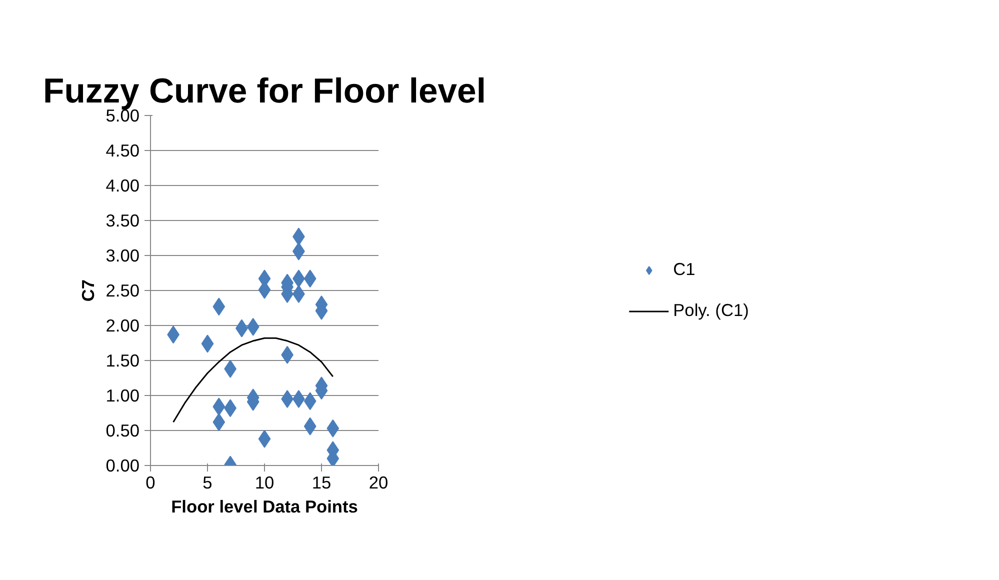 The height and width of the screenshot is (580, 999). Describe the element at coordinates (378, 482) in the screenshot. I see `x-tick-label: 20` at that location.